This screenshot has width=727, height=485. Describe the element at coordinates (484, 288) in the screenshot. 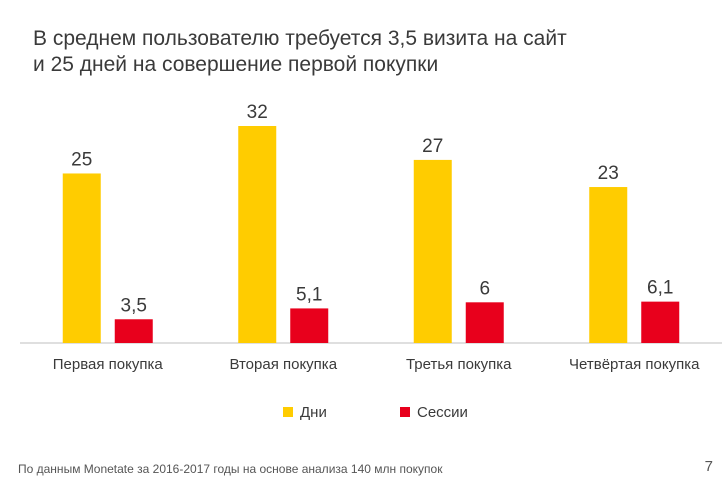

I see `data-label: 6` at that location.